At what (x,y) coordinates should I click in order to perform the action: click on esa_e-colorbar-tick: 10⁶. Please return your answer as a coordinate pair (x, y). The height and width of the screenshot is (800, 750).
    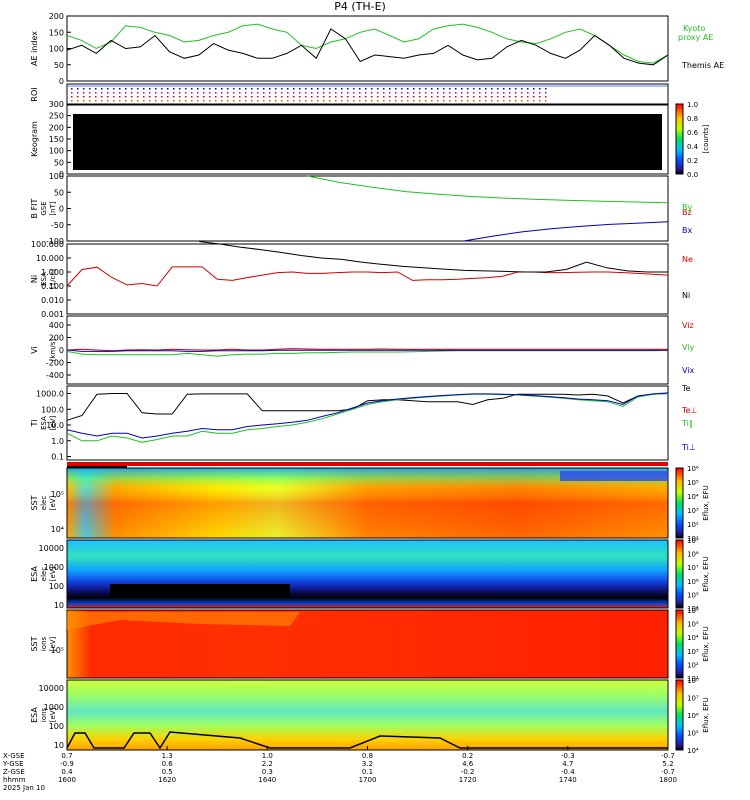
    Looking at the image, I should click on (693, 582).